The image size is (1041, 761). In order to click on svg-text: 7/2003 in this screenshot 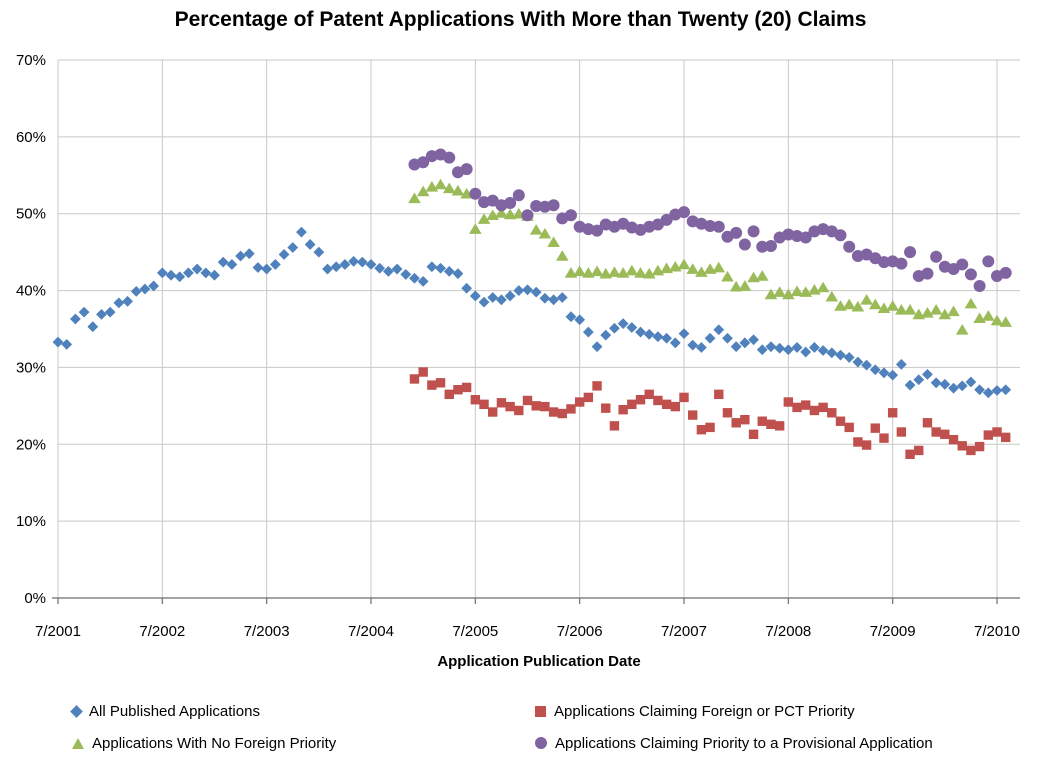, I will do `click(267, 631)`.